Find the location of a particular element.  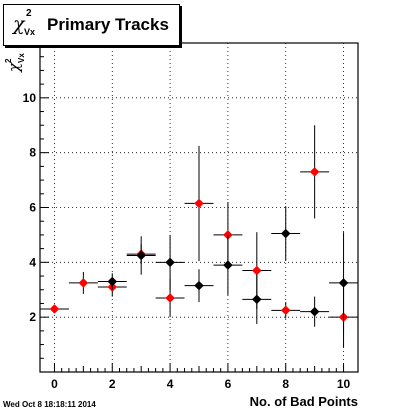

y-tick-label: 10 is located at coordinates (30, 98).